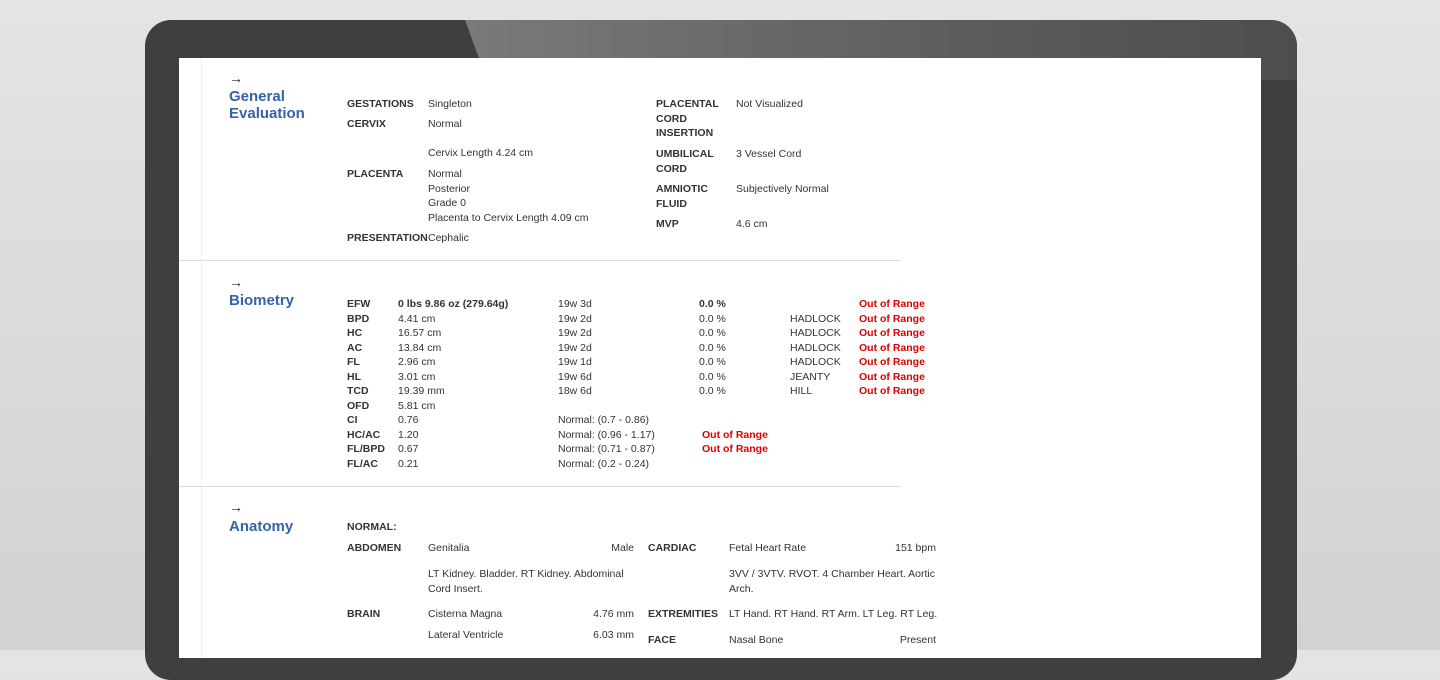  What do you see at coordinates (372, 527) in the screenshot?
I see `normal-label: NORMAL:` at bounding box center [372, 527].